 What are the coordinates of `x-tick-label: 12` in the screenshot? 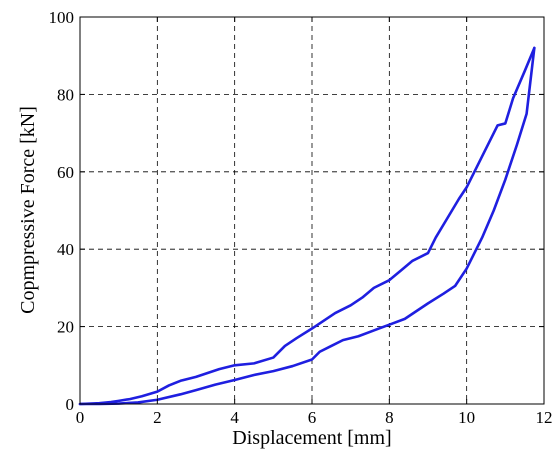 It's located at (544, 417).